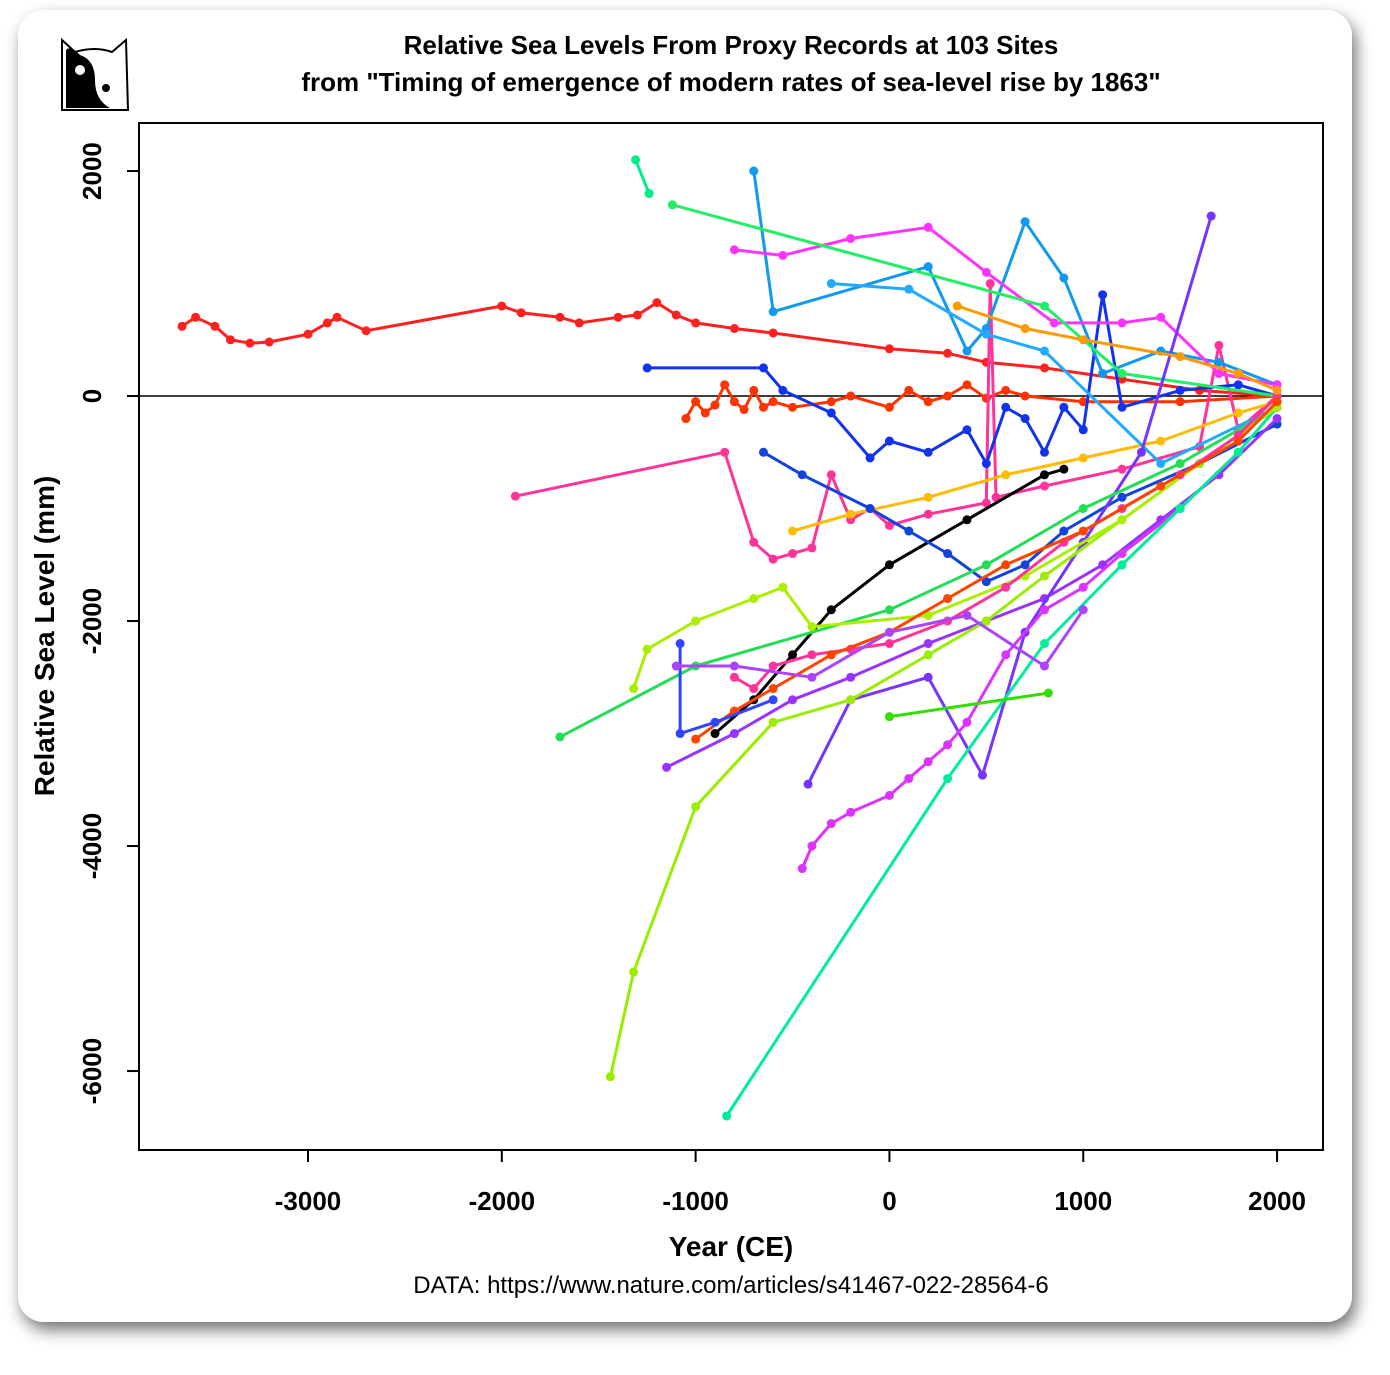 This screenshot has height=1375, width=1390. What do you see at coordinates (308, 1201) in the screenshot?
I see `x-tick-label: -3000` at bounding box center [308, 1201].